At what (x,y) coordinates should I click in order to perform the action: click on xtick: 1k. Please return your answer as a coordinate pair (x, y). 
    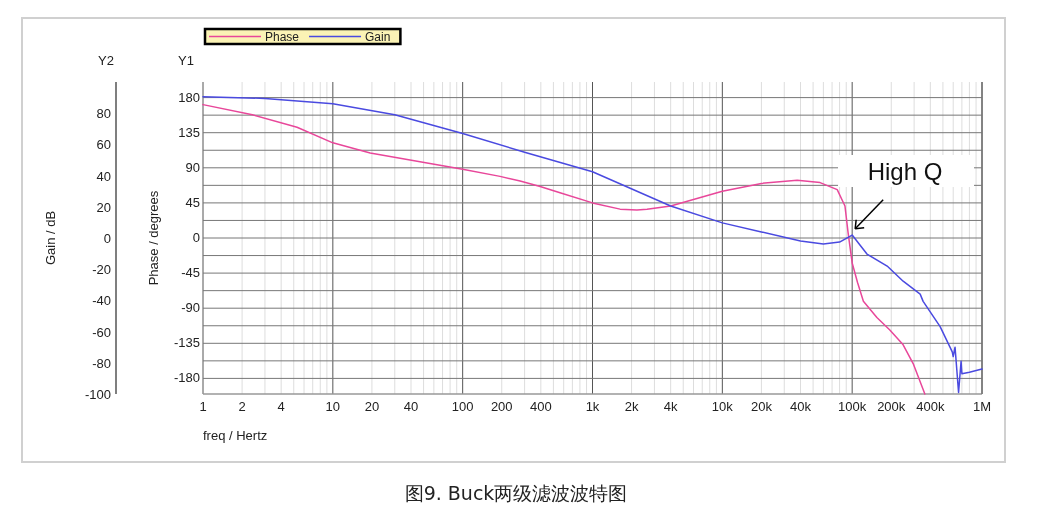
    Looking at the image, I should click on (592, 406).